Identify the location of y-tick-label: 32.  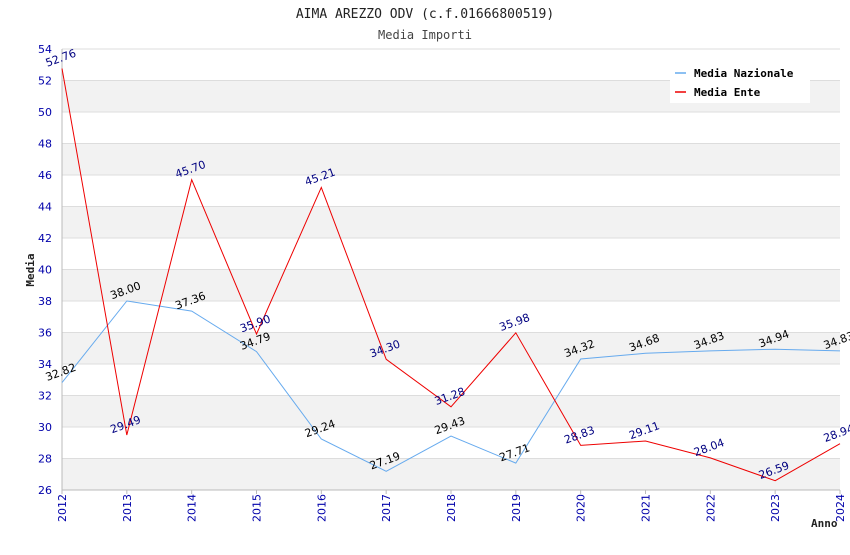
(45, 396).